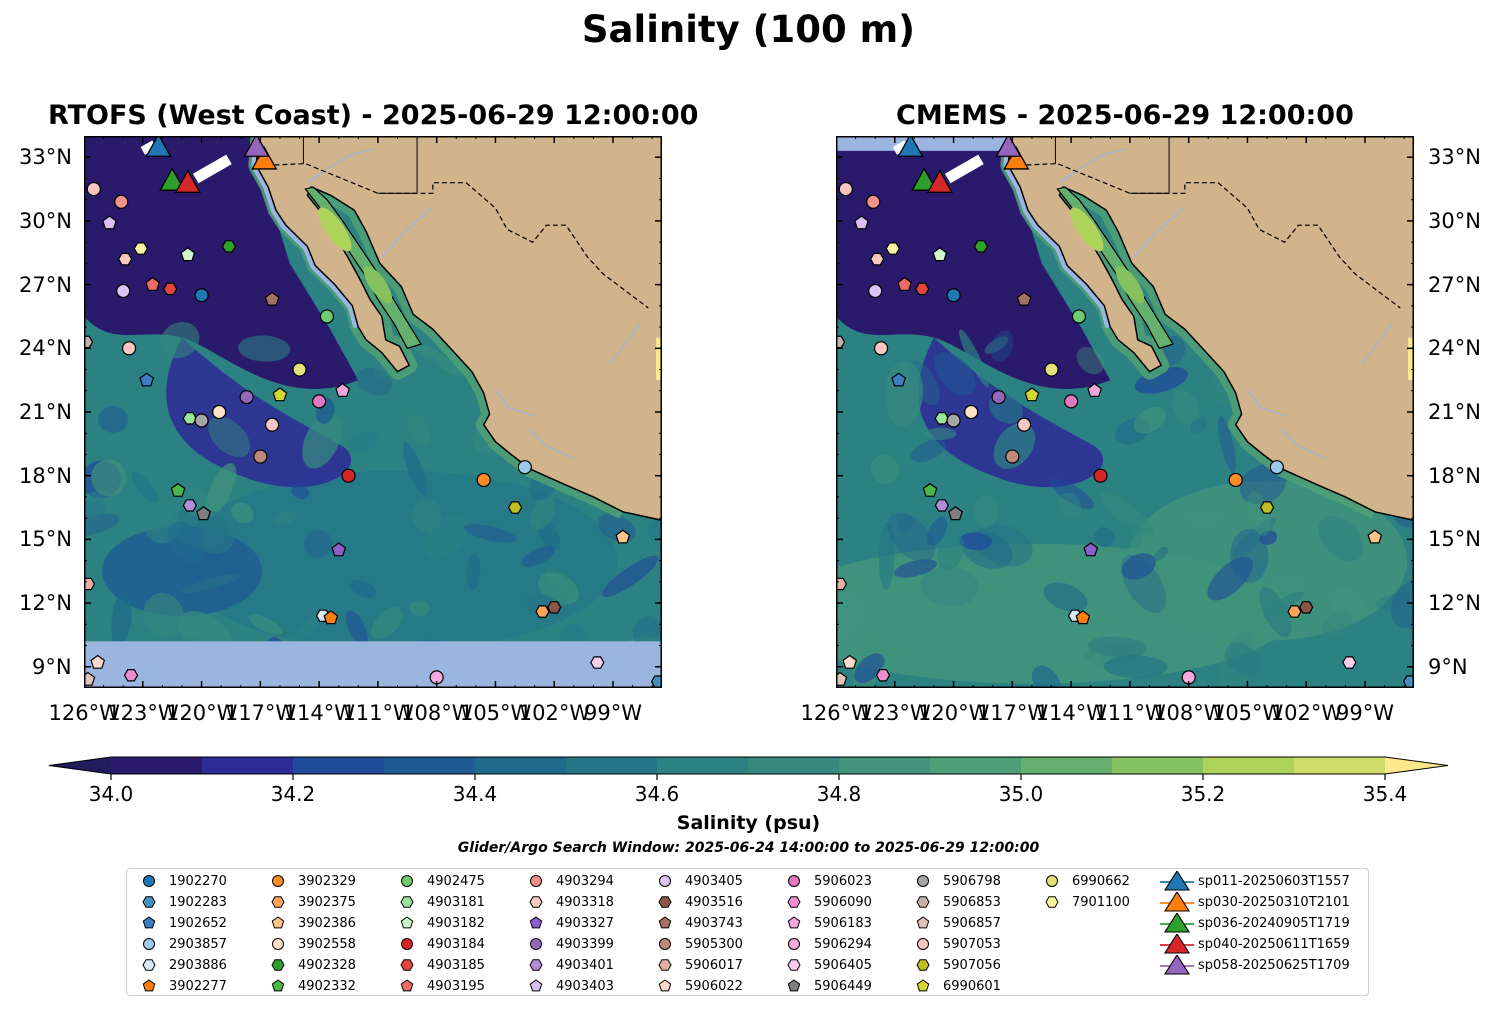 The image size is (1497, 1014). Describe the element at coordinates (939, 181) in the screenshot. I see `glider-marker-sp040-20250611T1659` at that location.